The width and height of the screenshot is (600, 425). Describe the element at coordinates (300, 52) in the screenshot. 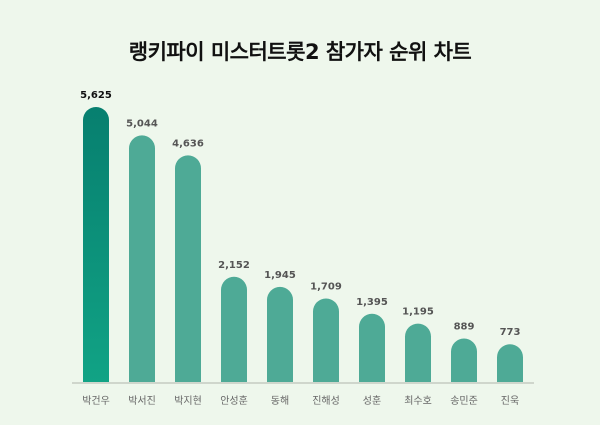

I see `chart-title: 랭키파이 미스터트롯2 참가자 순위 차트` at that location.